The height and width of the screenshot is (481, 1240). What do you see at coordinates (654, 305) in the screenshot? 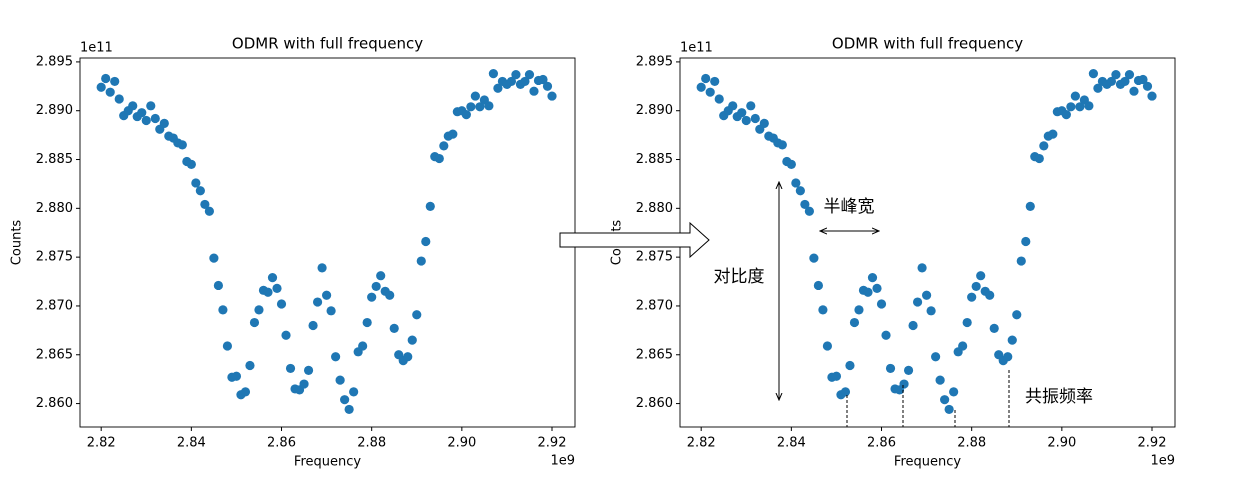
I see `y-tick-label: 2.870` at bounding box center [654, 305].